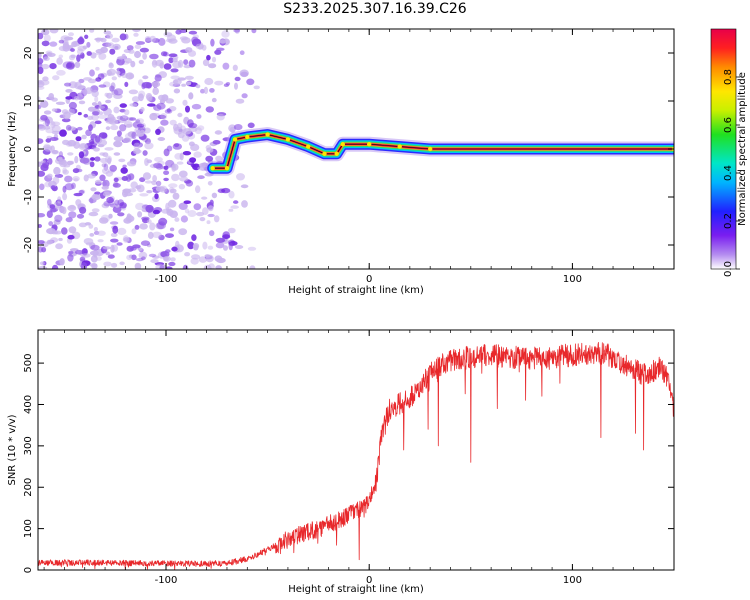 Image resolution: width=750 pixels, height=600 pixels. What do you see at coordinates (369, 279) in the screenshot?
I see `x-tick-label: 0` at bounding box center [369, 279].